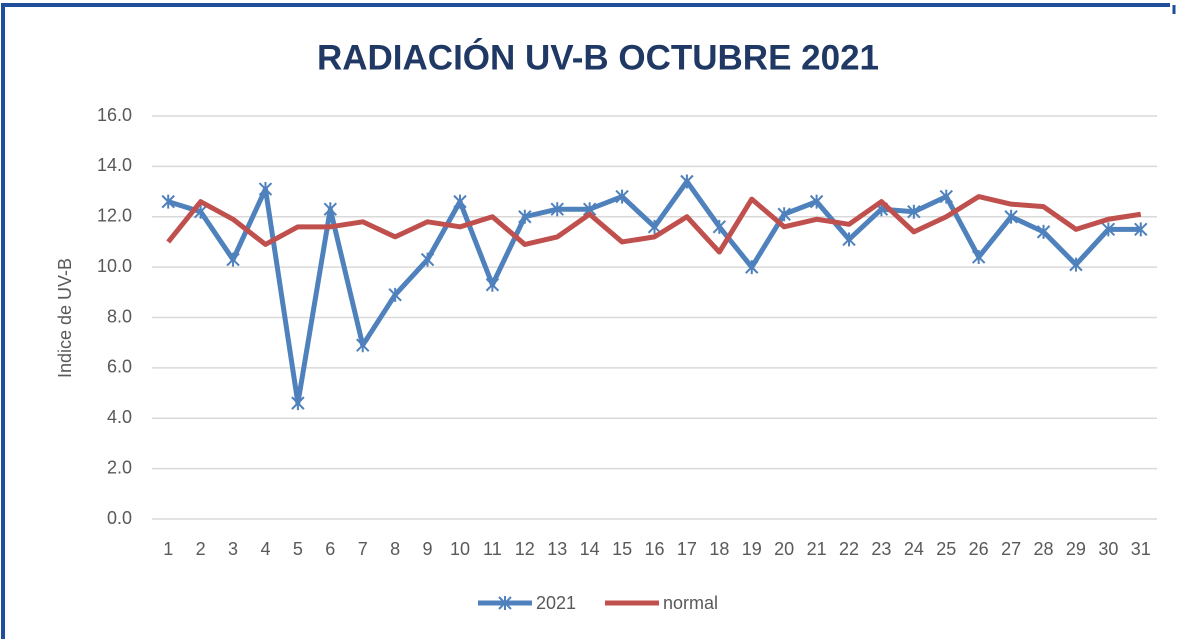  What do you see at coordinates (395, 549) in the screenshot?
I see `x-tick-label: 8` at bounding box center [395, 549].